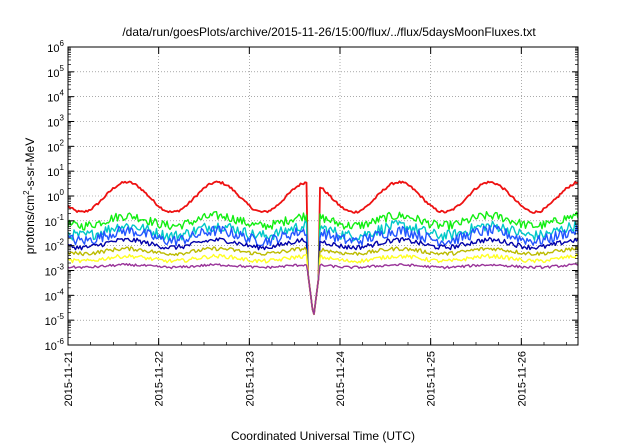 This screenshot has width=640, height=448. Describe the element at coordinates (55, 196) in the screenshot. I see `y-tick-label: 10⁰` at that location.